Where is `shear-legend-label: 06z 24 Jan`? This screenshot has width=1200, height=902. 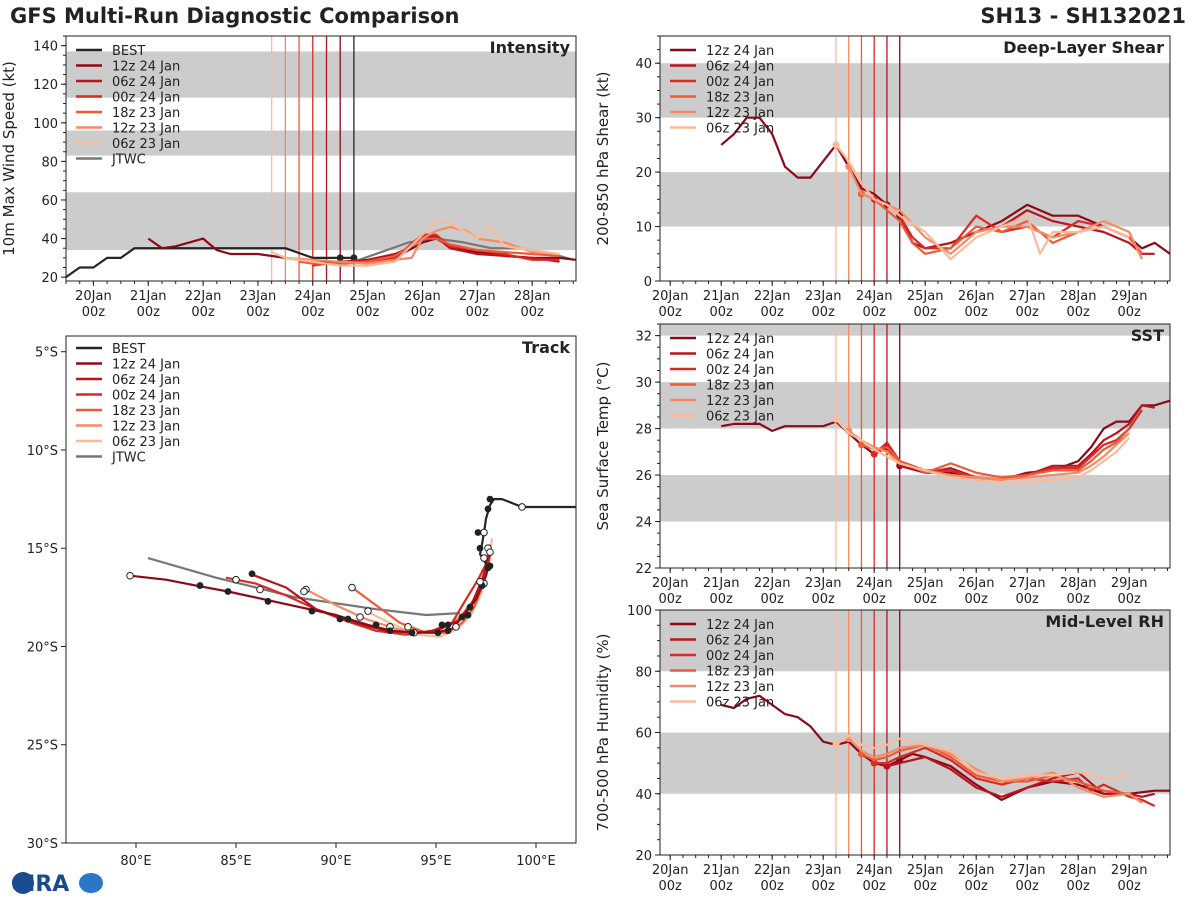 shear-legend-label: 06z 24 Jan is located at coordinates (740, 67).